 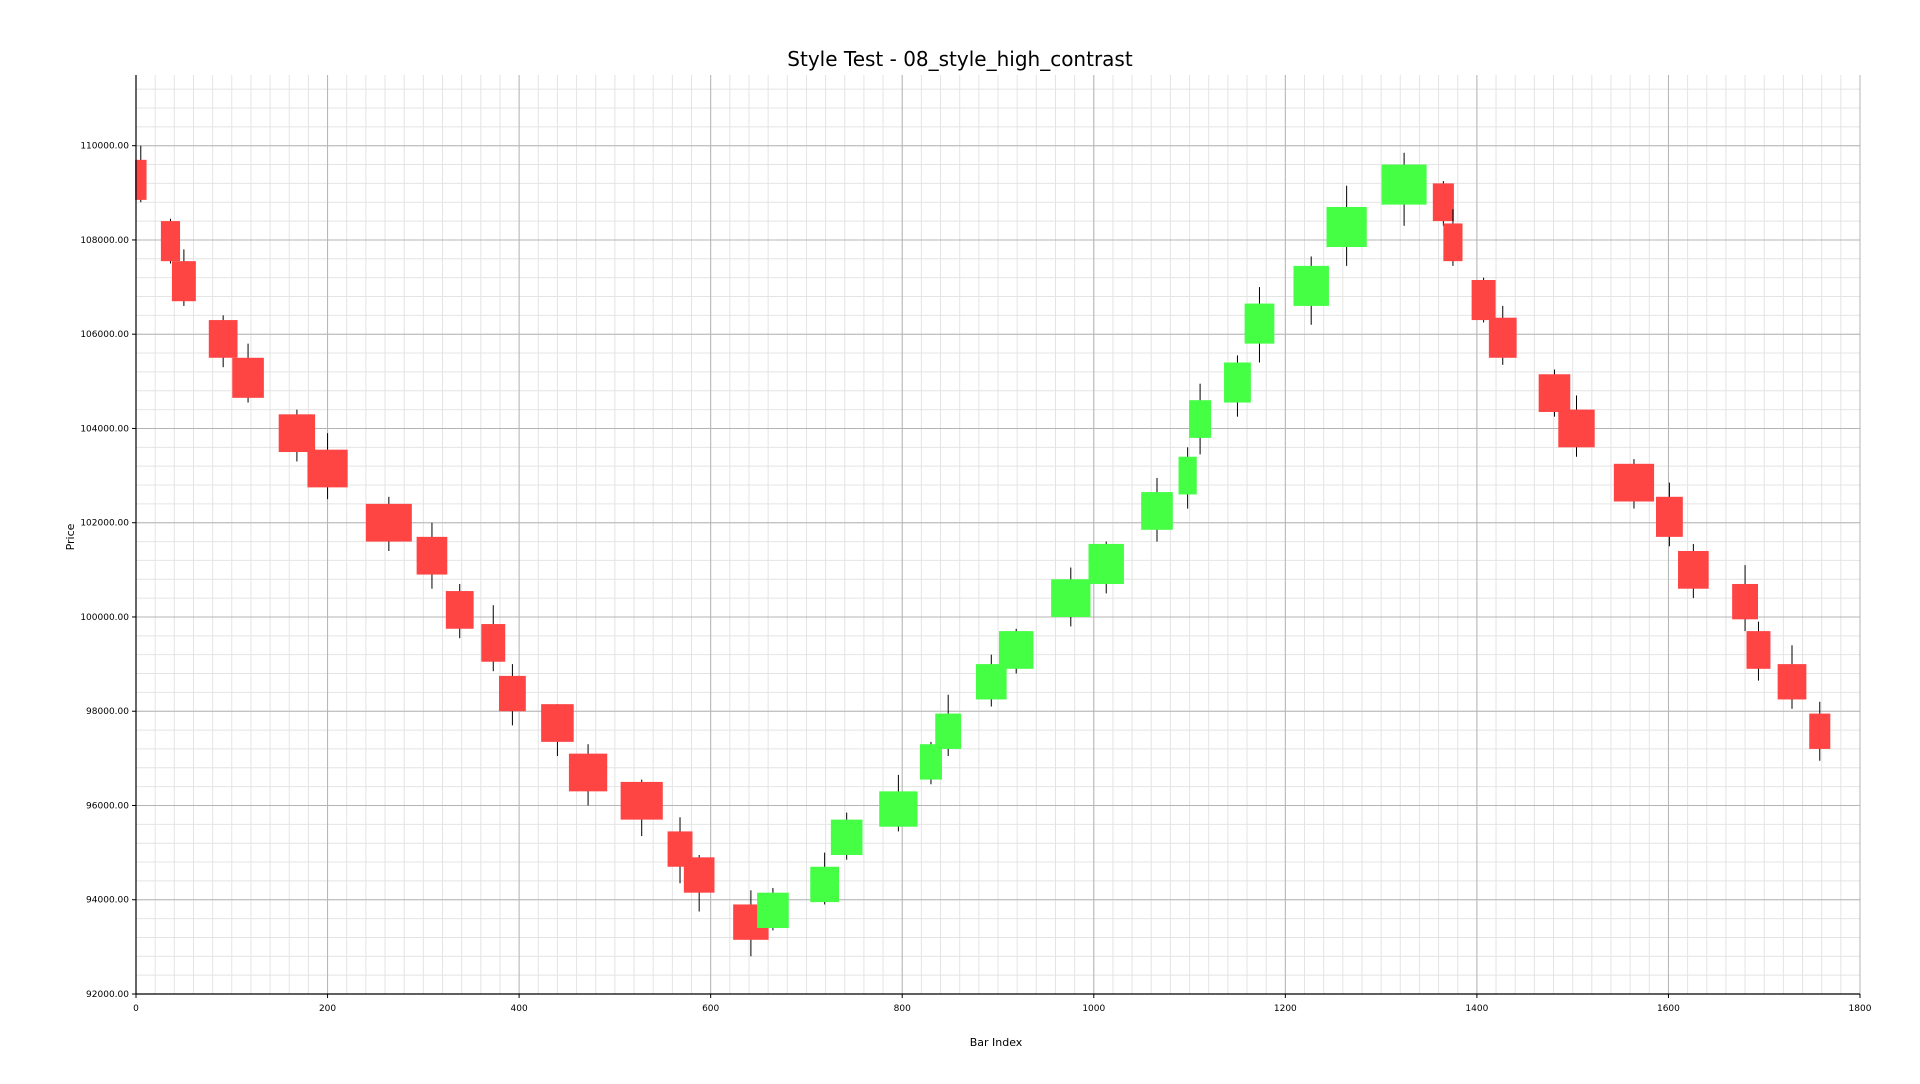 I want to click on x-tick-label: 0, so click(x=136, y=1009).